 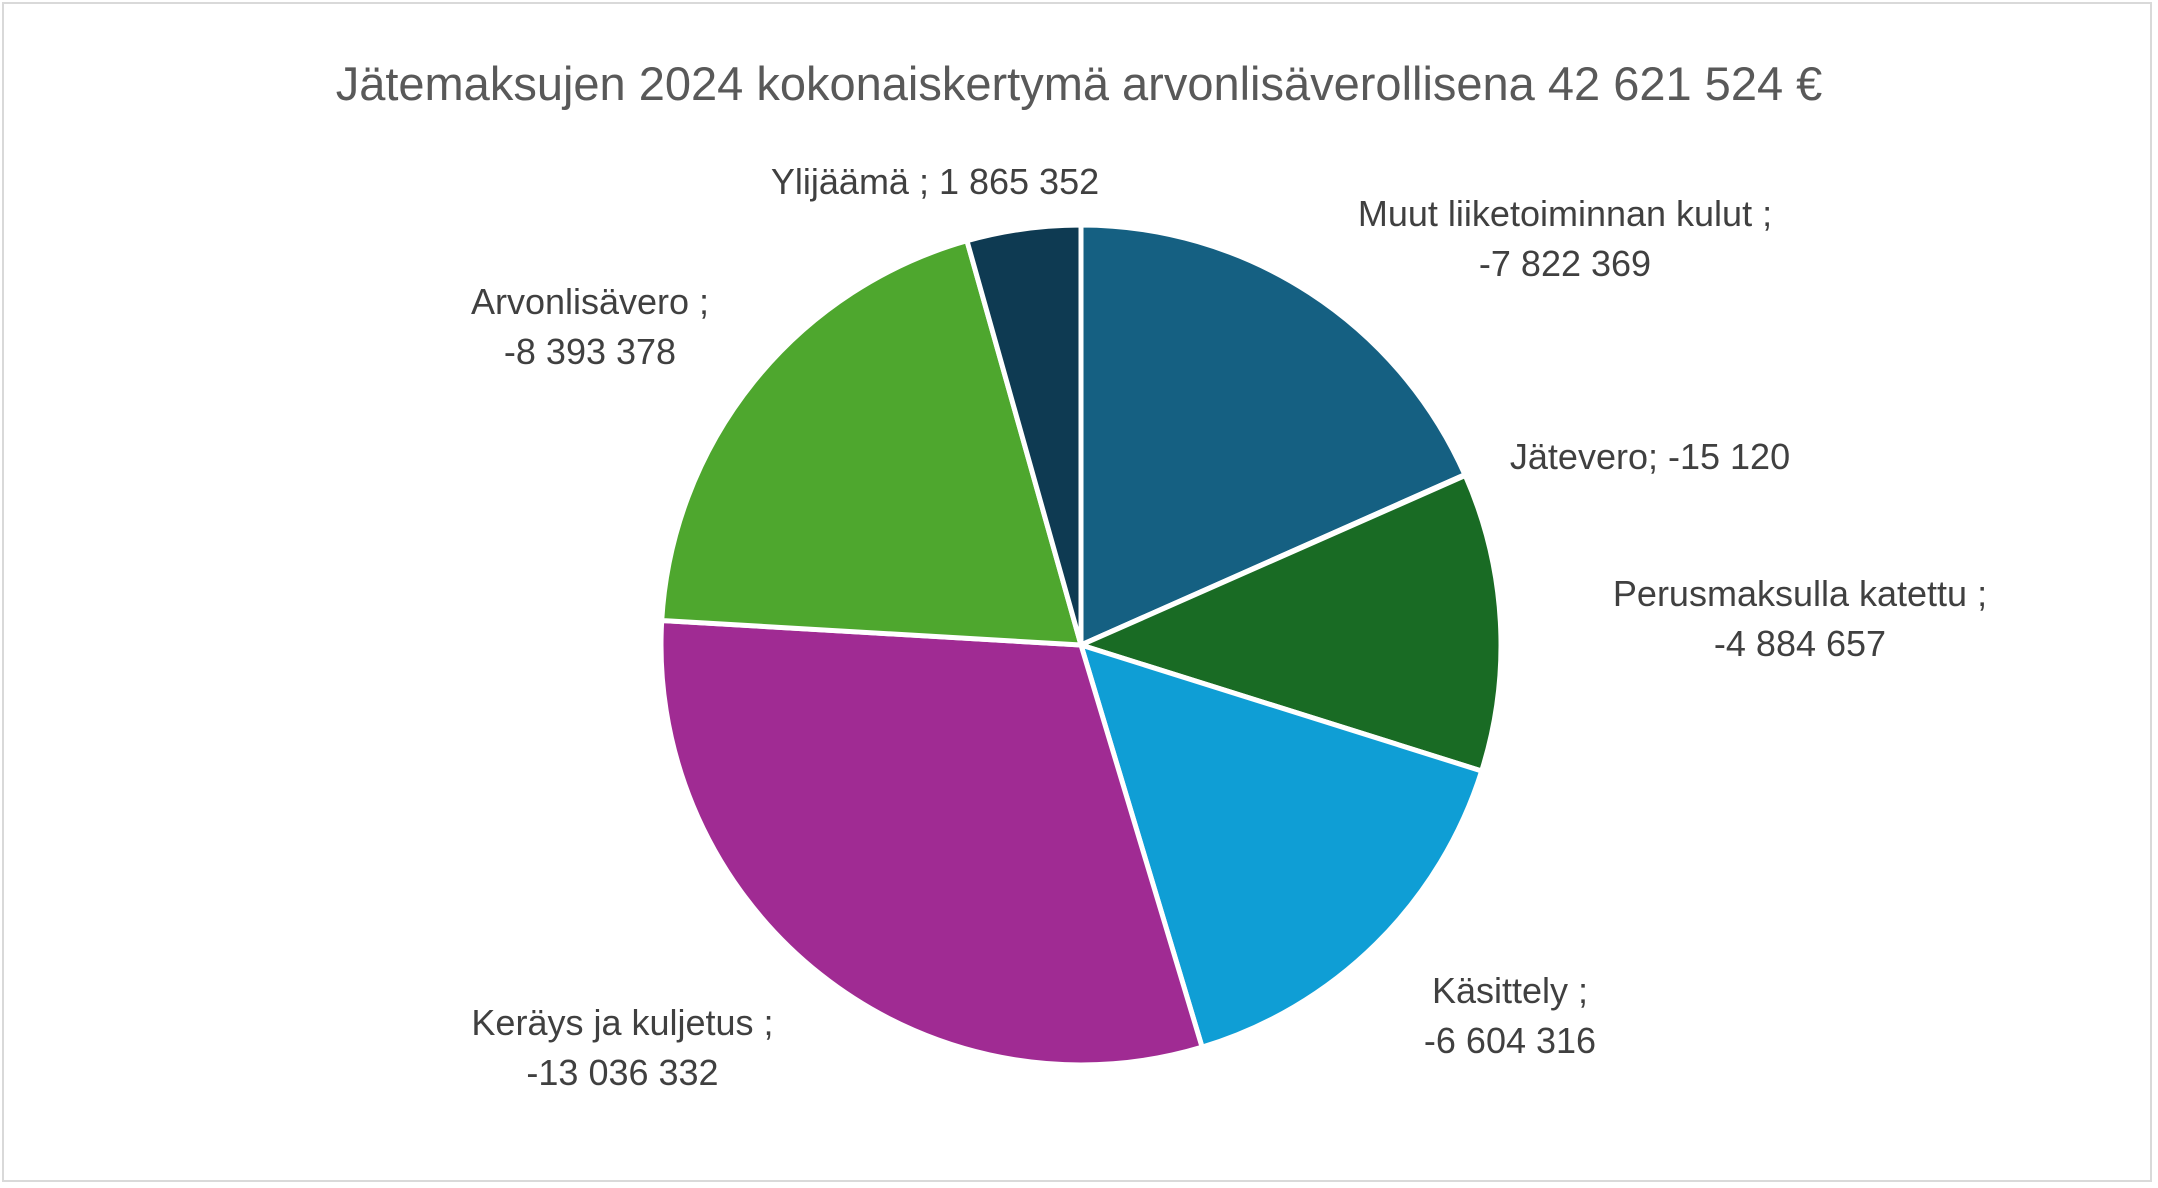 I want to click on label-kasittely: Käsittely ; -6 604 316, so click(x=1510, y=1016).